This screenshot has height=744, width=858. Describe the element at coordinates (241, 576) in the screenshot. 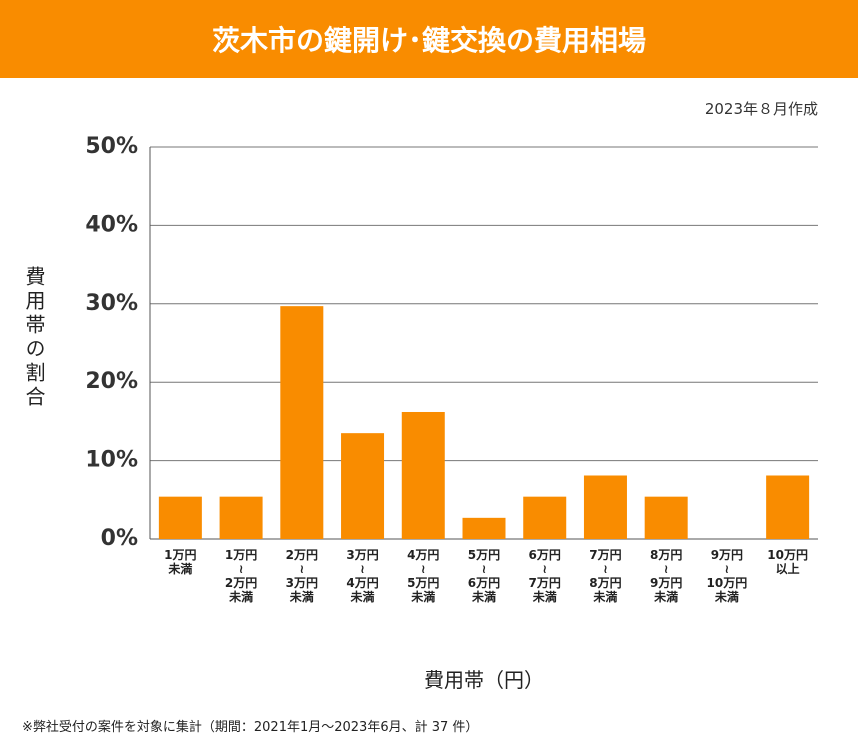

I see `x-tick-label: 1万円 ≀ 2万円 未満` at that location.